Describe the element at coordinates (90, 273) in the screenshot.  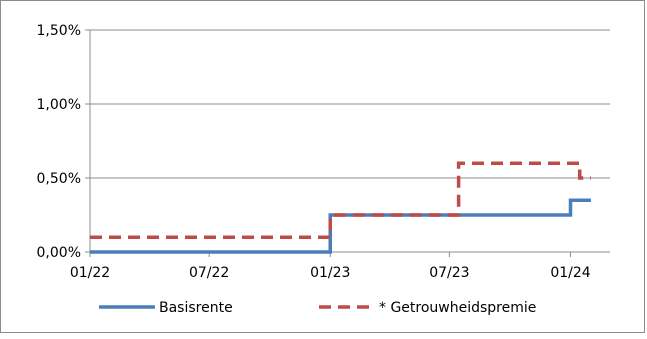
I see `x-tick-label: 01/22` at that location.